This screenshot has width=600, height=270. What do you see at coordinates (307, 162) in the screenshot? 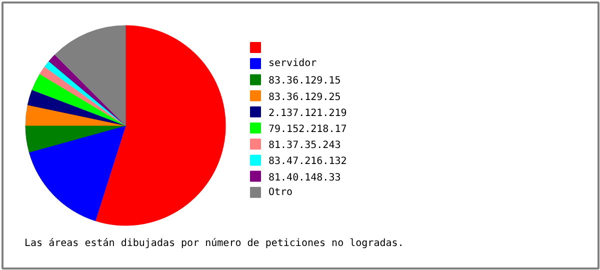
I see `legend-label: 83.47.216.132` at bounding box center [307, 162].